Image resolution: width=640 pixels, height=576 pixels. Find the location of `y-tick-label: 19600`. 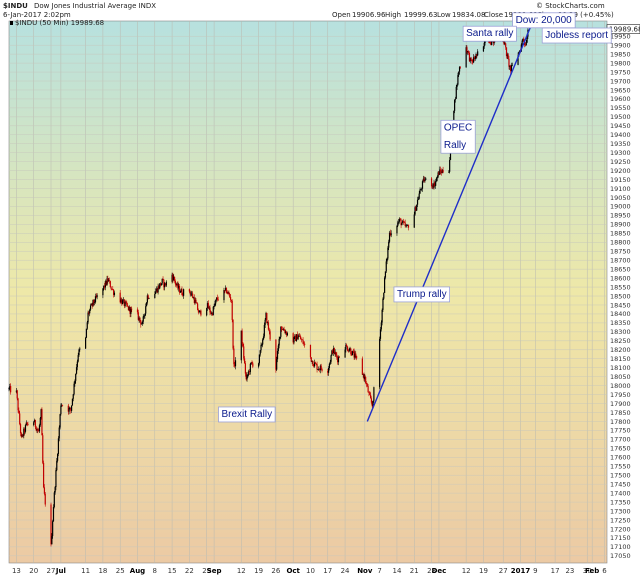

y-tick-label: 19600 is located at coordinates (620, 99).